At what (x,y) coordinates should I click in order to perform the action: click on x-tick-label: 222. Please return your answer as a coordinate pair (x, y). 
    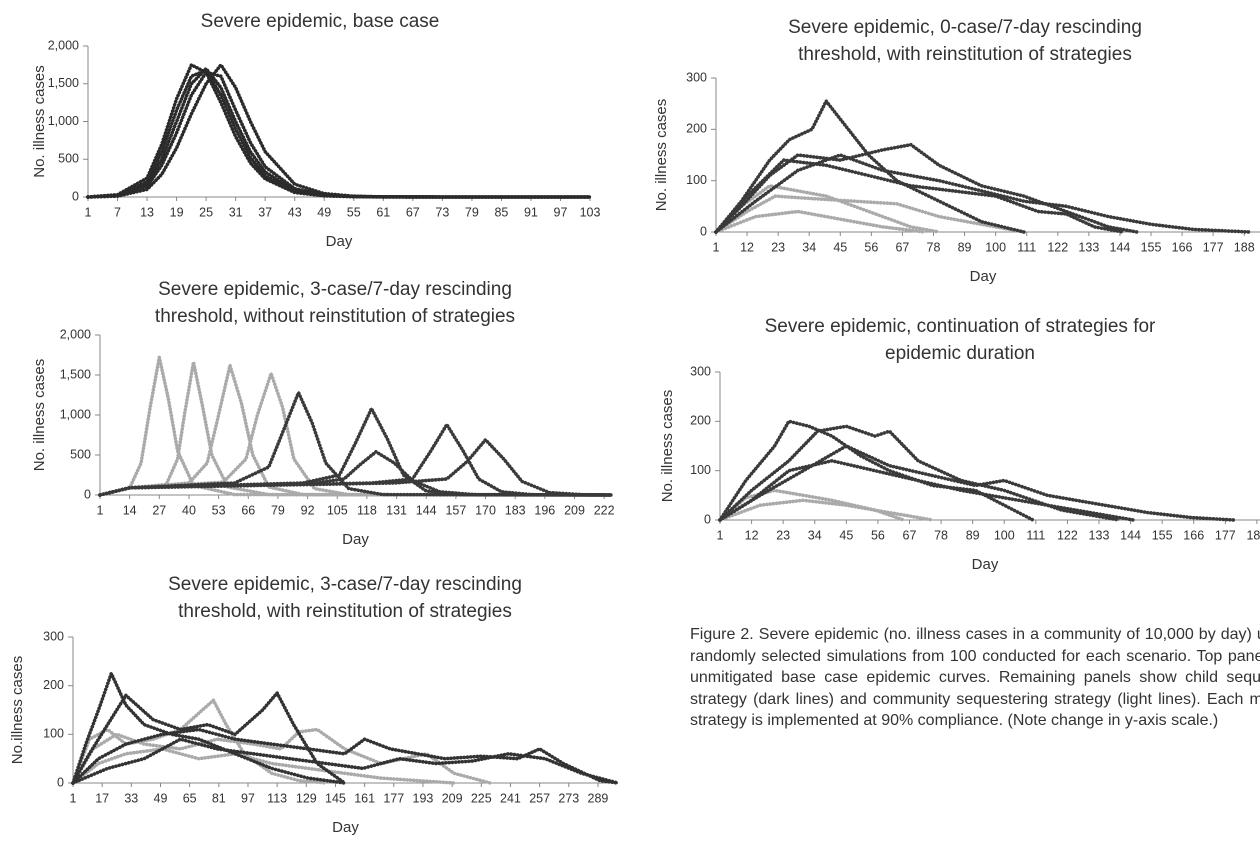
    Looking at the image, I should click on (604, 510).